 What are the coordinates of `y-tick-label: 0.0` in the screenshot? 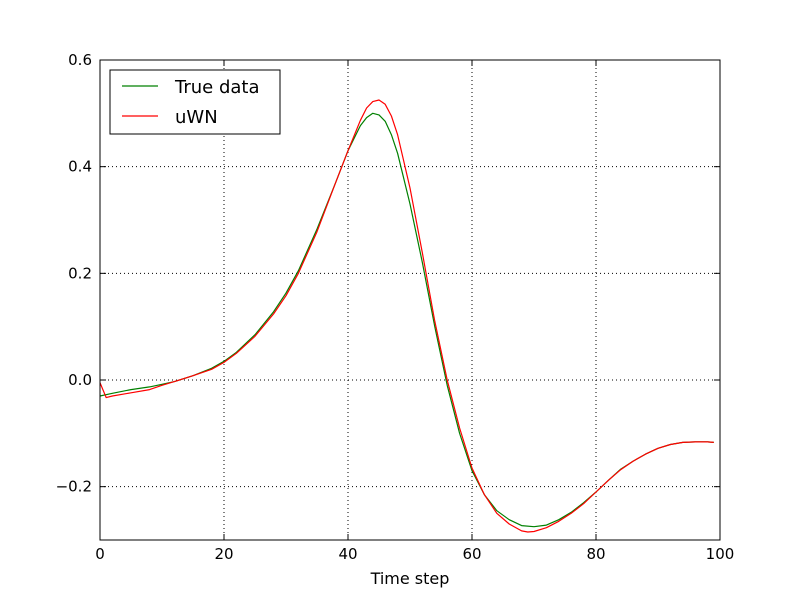 It's located at (80, 380).